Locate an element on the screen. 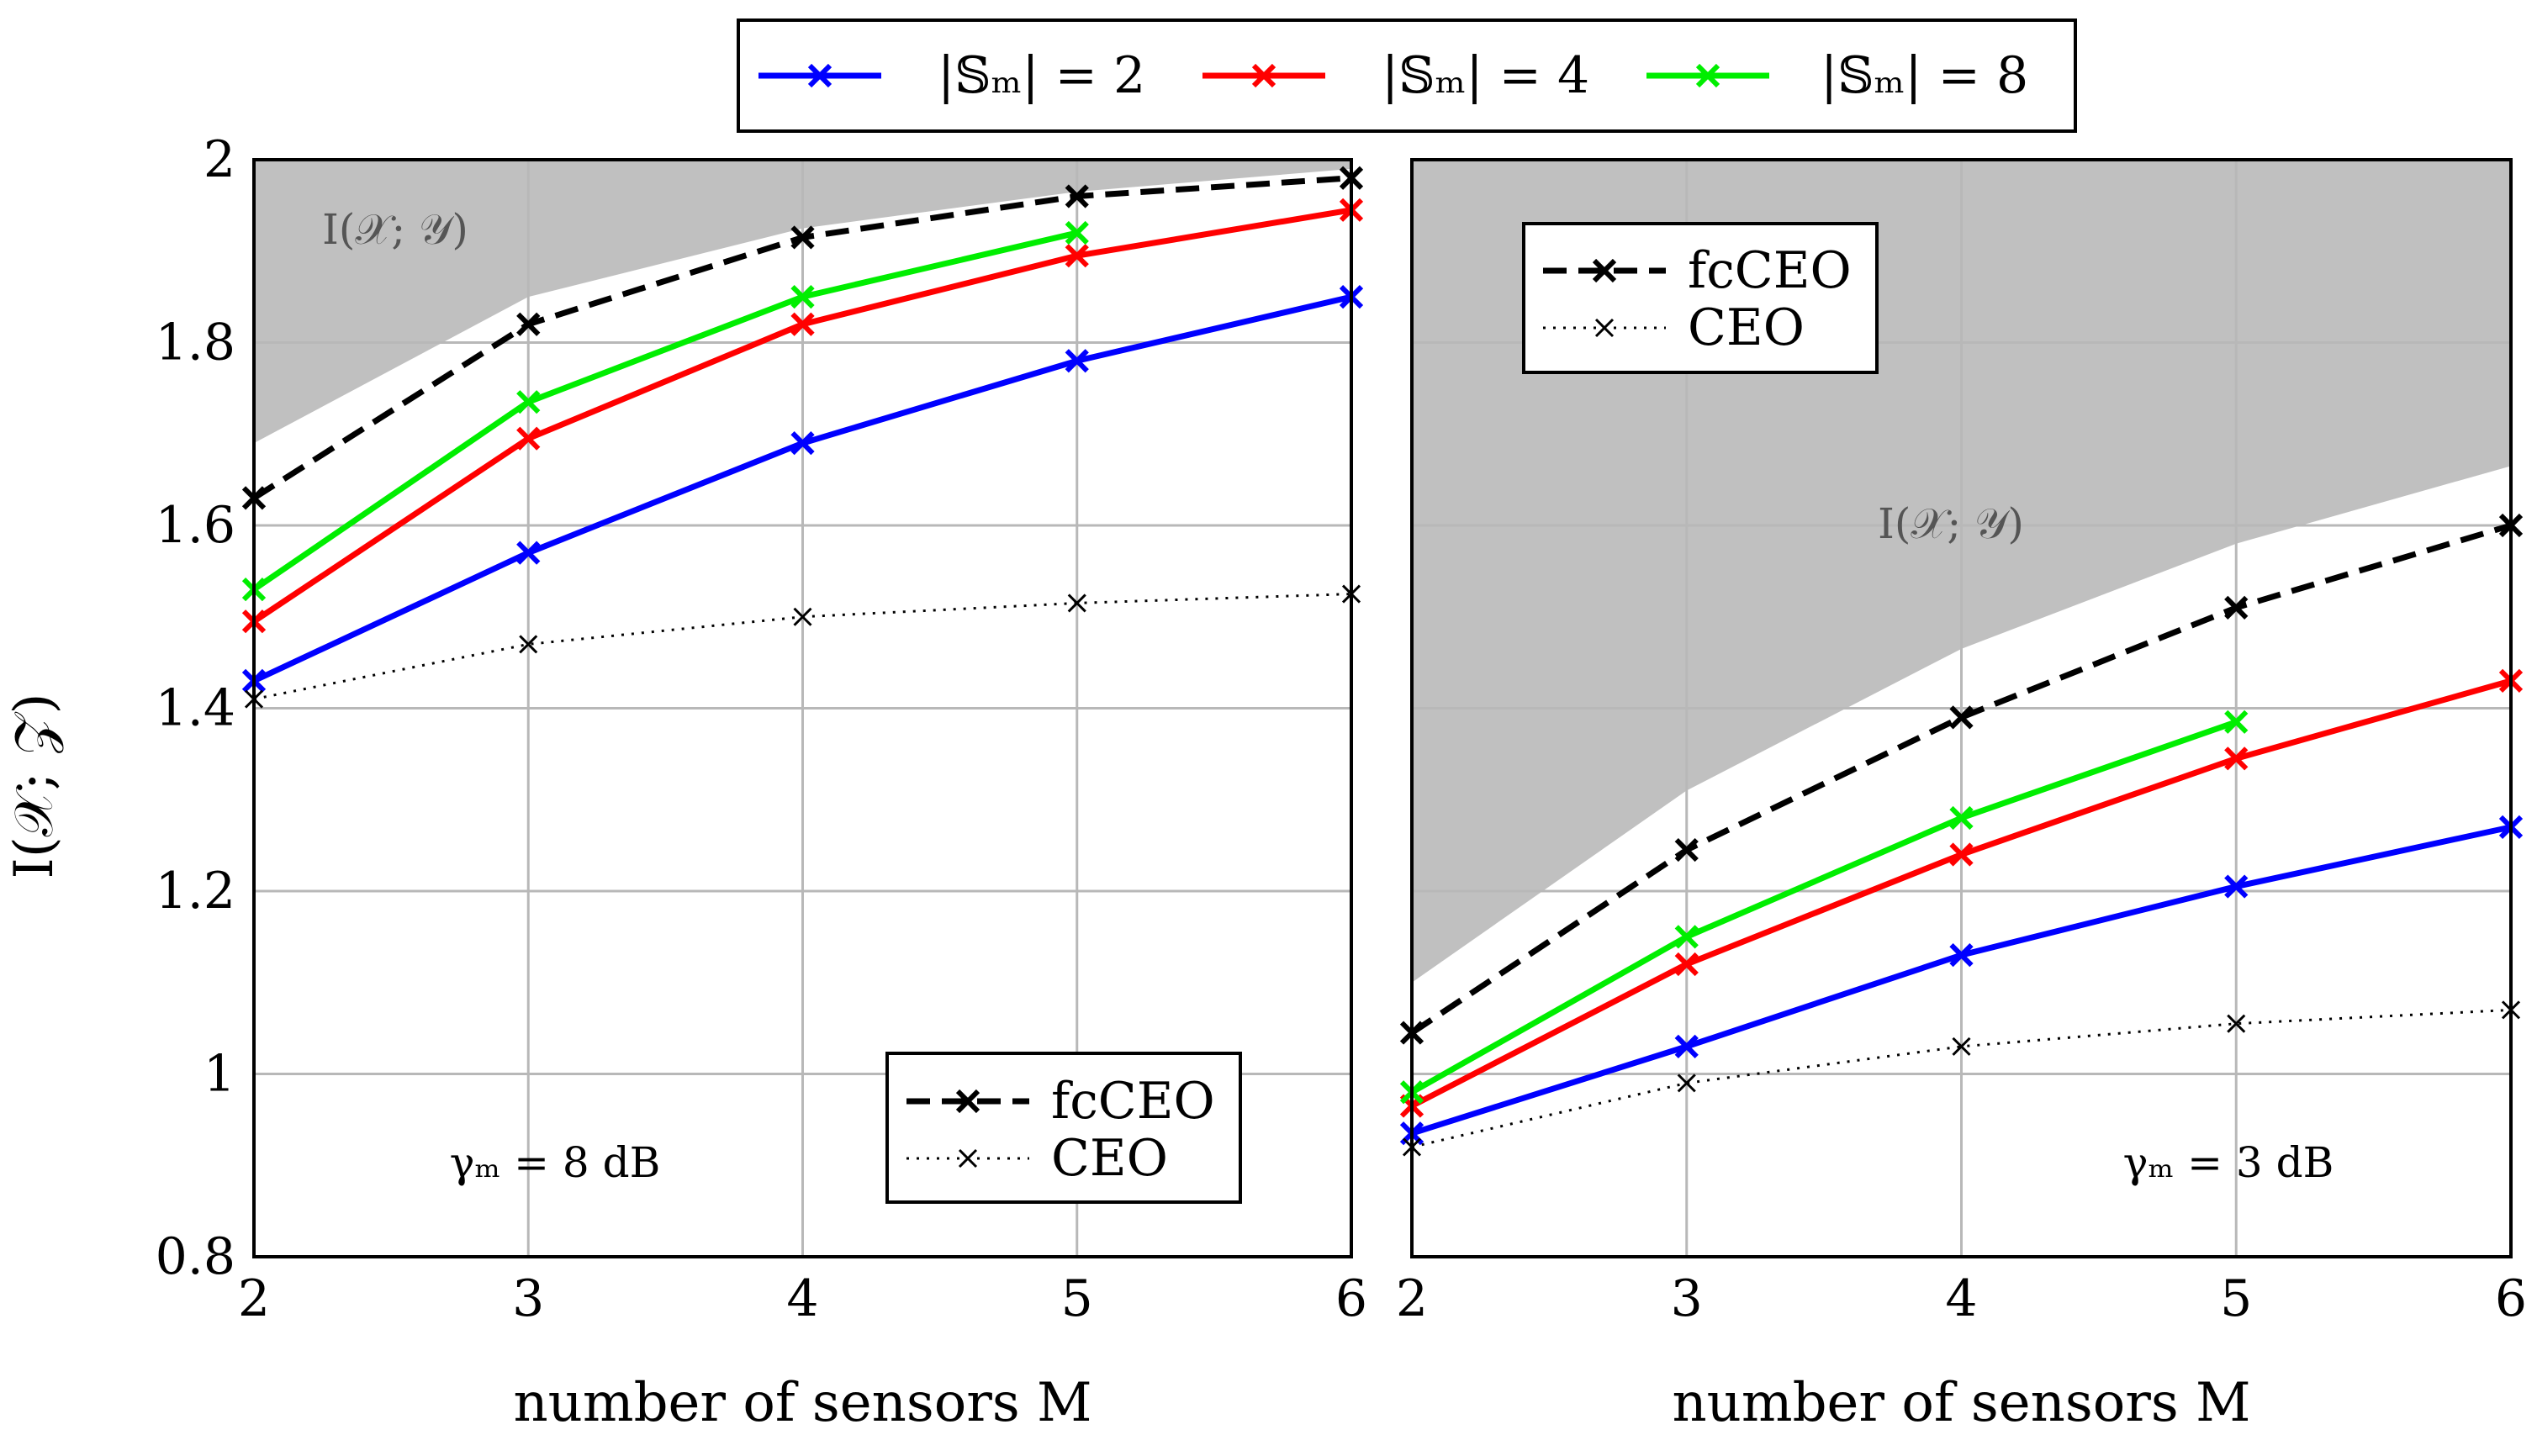  legend-entry-s4: |𝕊ₘ| = 4 is located at coordinates (1395, 75).